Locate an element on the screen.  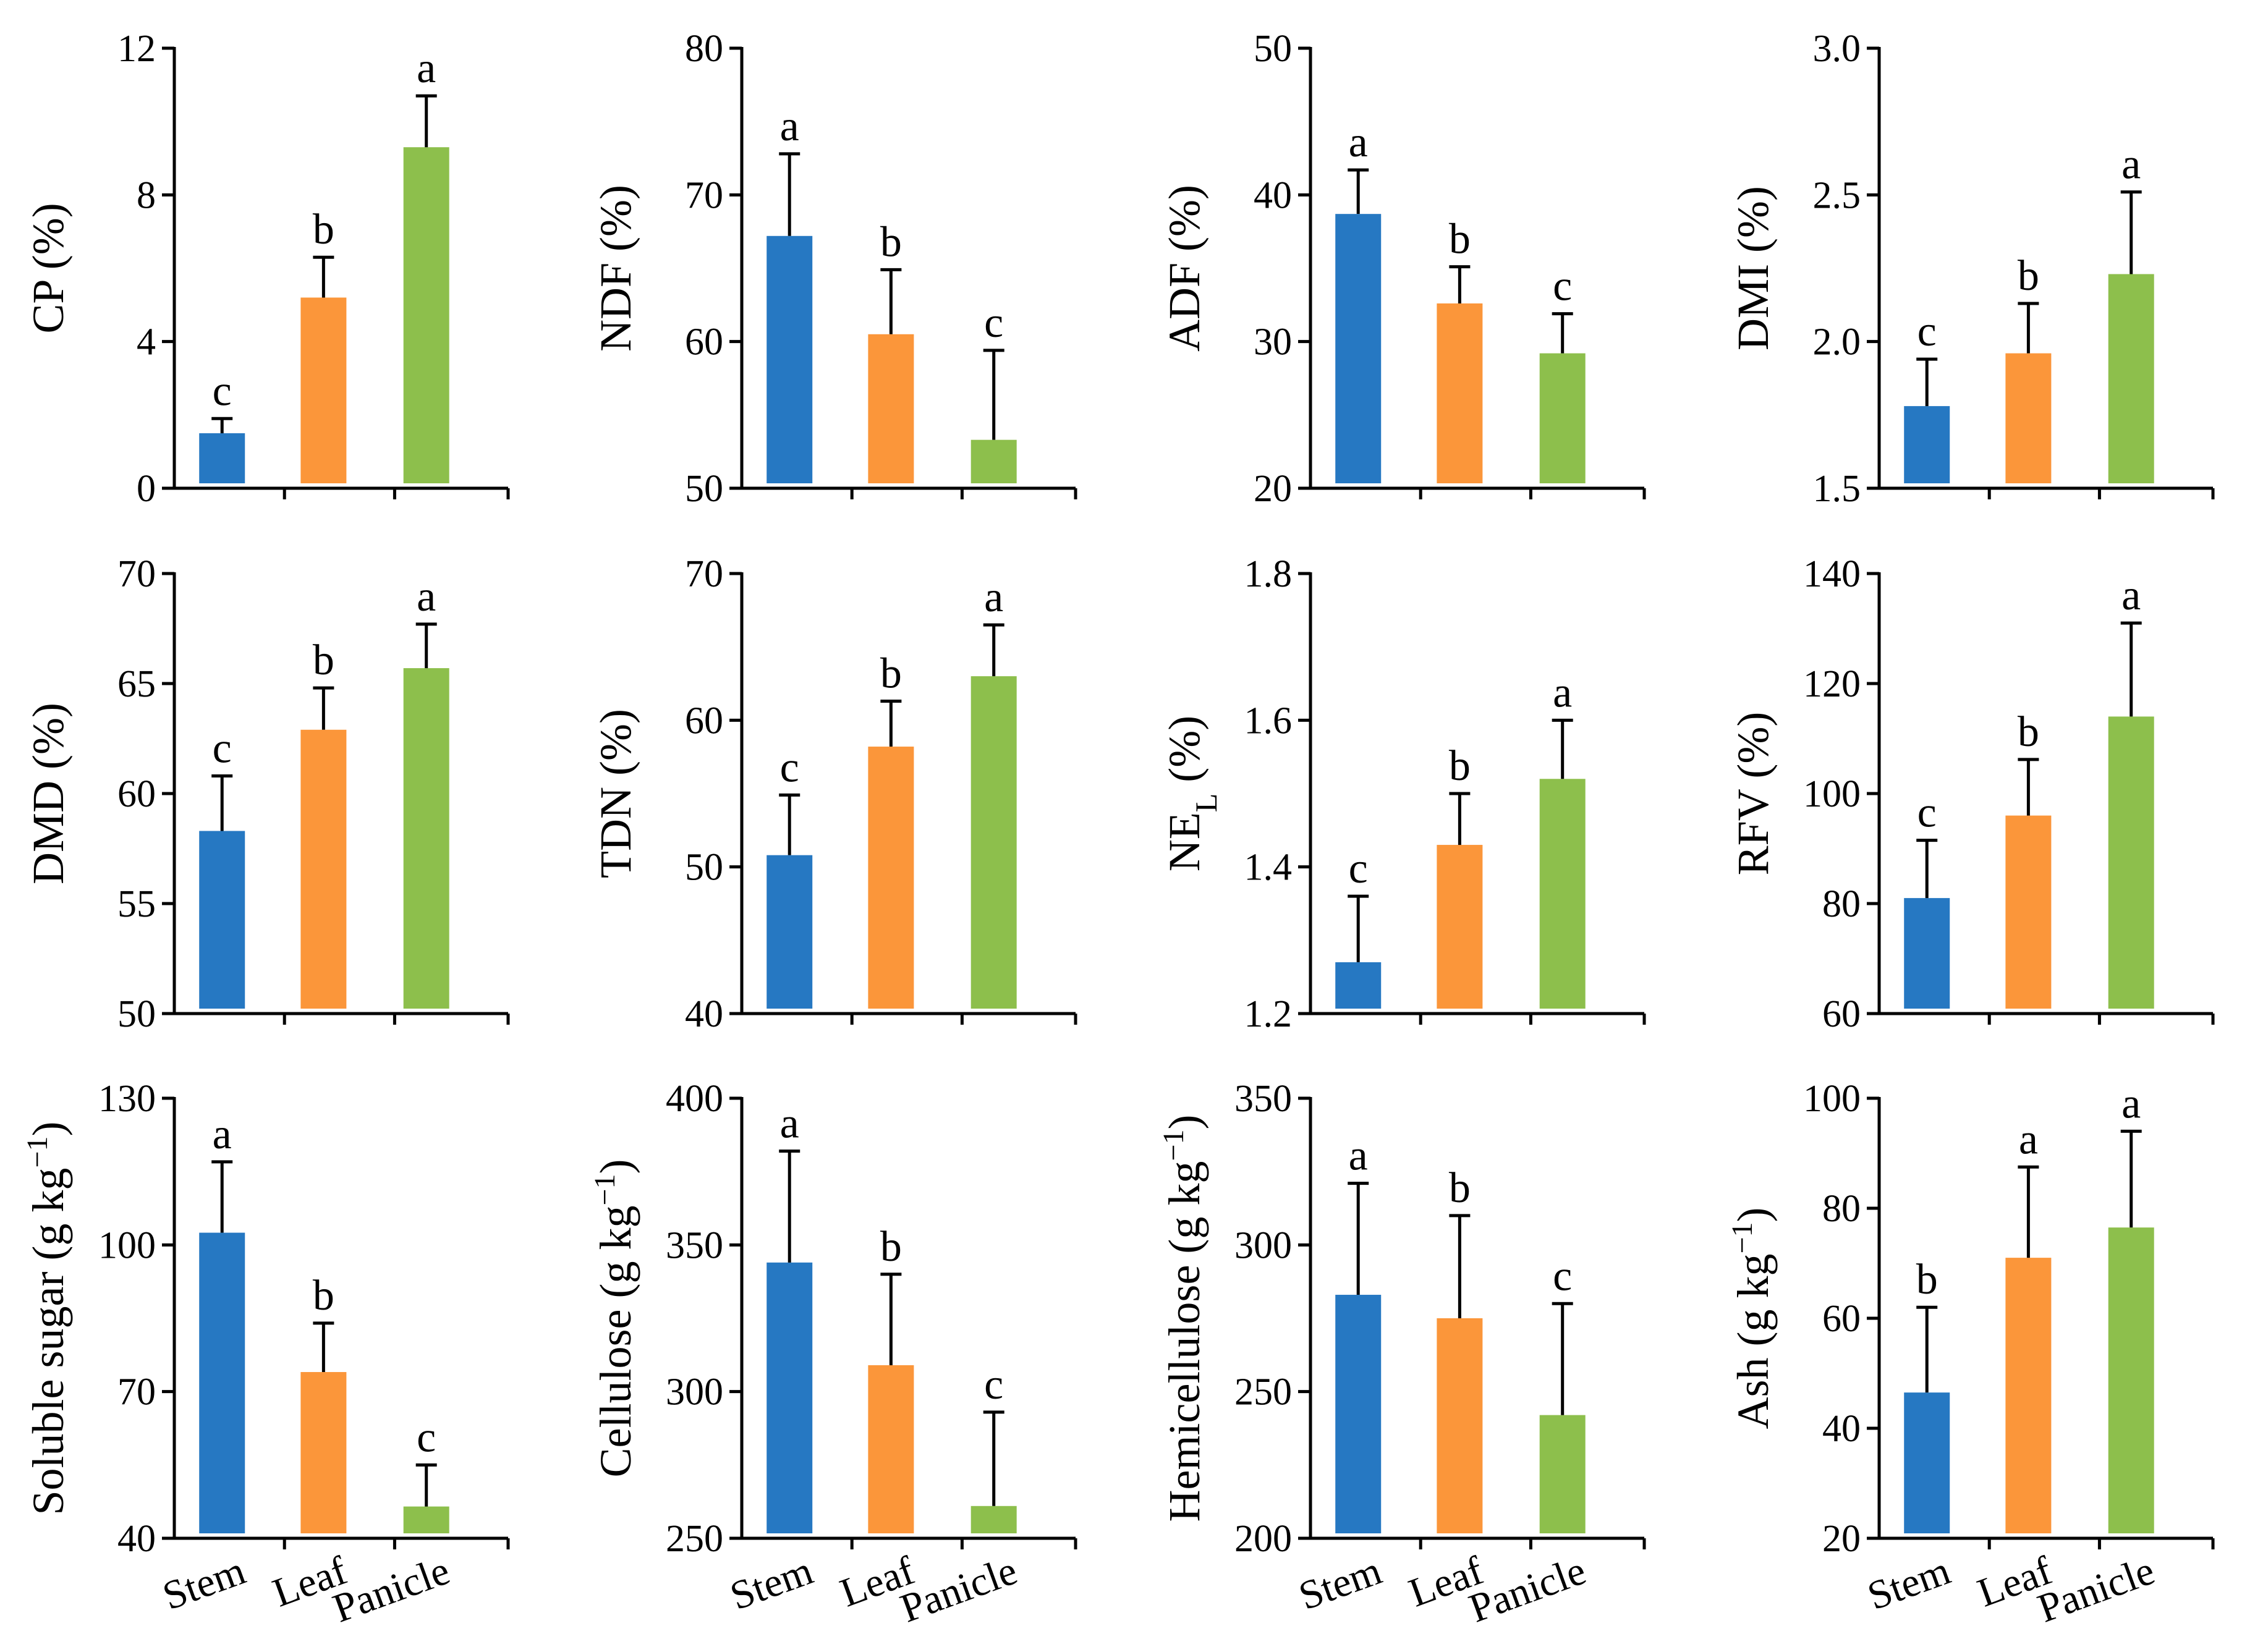
y-axis-label-segment: ) is located at coordinates (1753, 1214).